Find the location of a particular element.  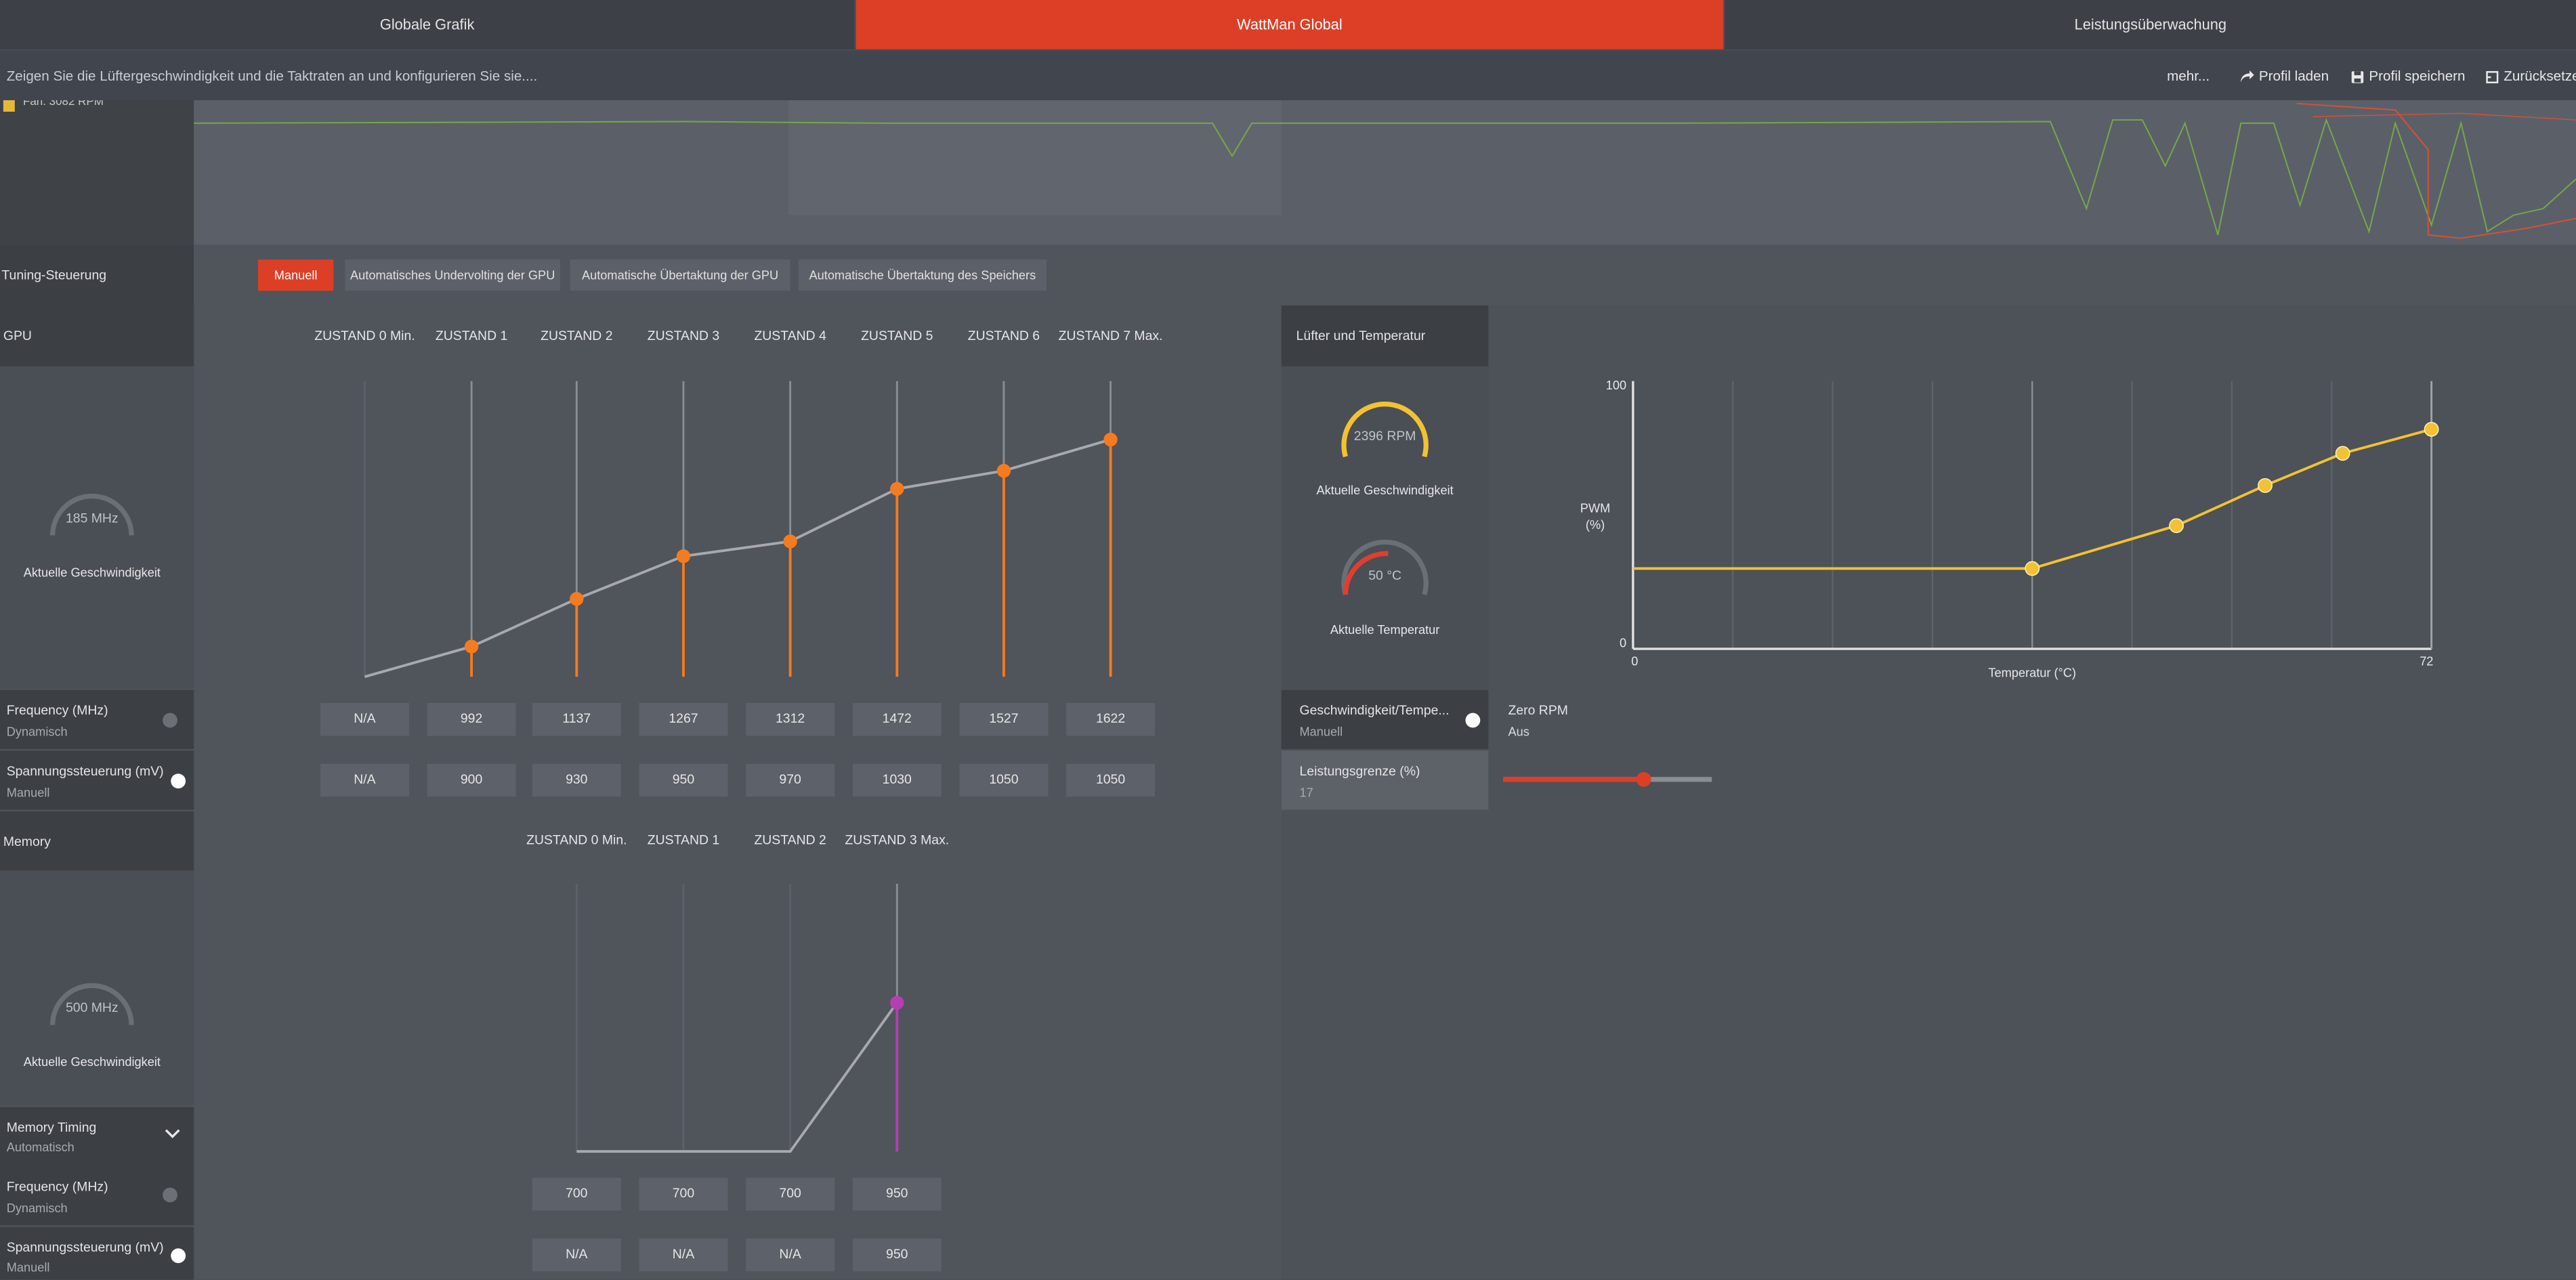

memory-gauge-value: 500 MHz is located at coordinates (92, 1007).